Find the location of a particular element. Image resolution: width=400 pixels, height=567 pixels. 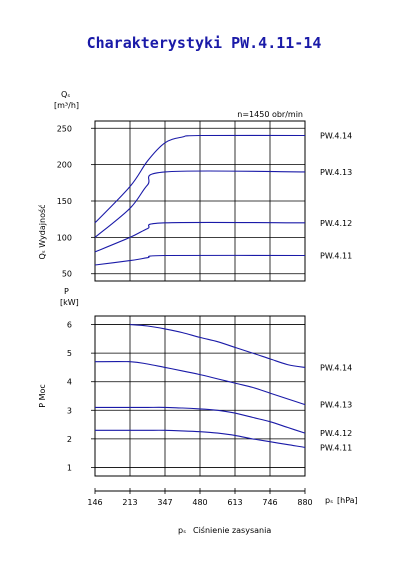

flow-series-label: PW.4.13 is located at coordinates (336, 172).